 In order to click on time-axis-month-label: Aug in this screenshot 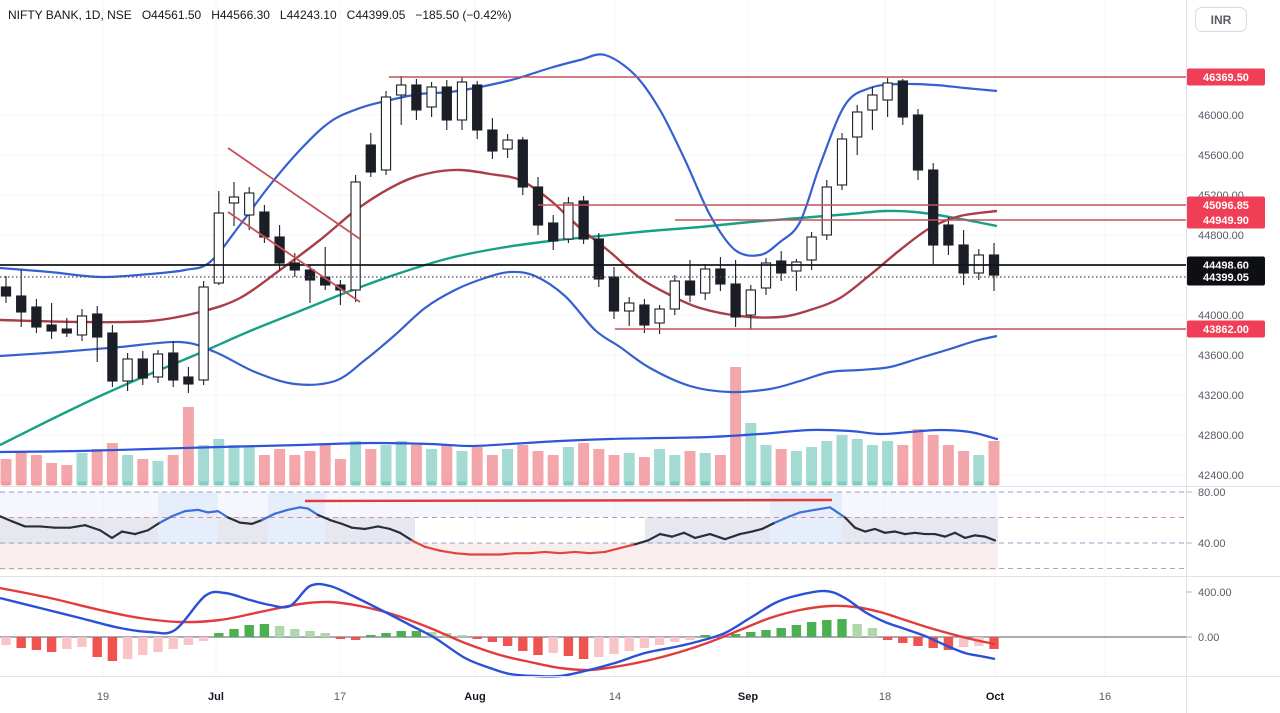, I will do `click(474, 697)`.